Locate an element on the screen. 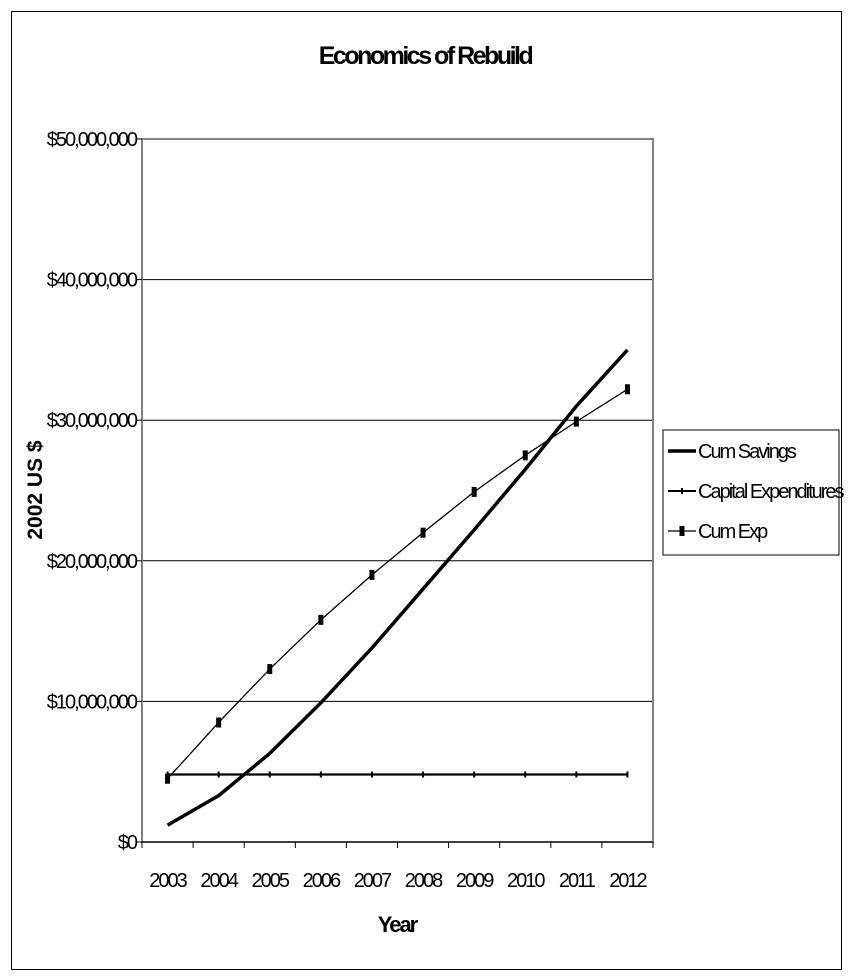 Image resolution: width=850 pixels, height=978 pixels. chart-title: Economics of Rebuild is located at coordinates (426, 56).